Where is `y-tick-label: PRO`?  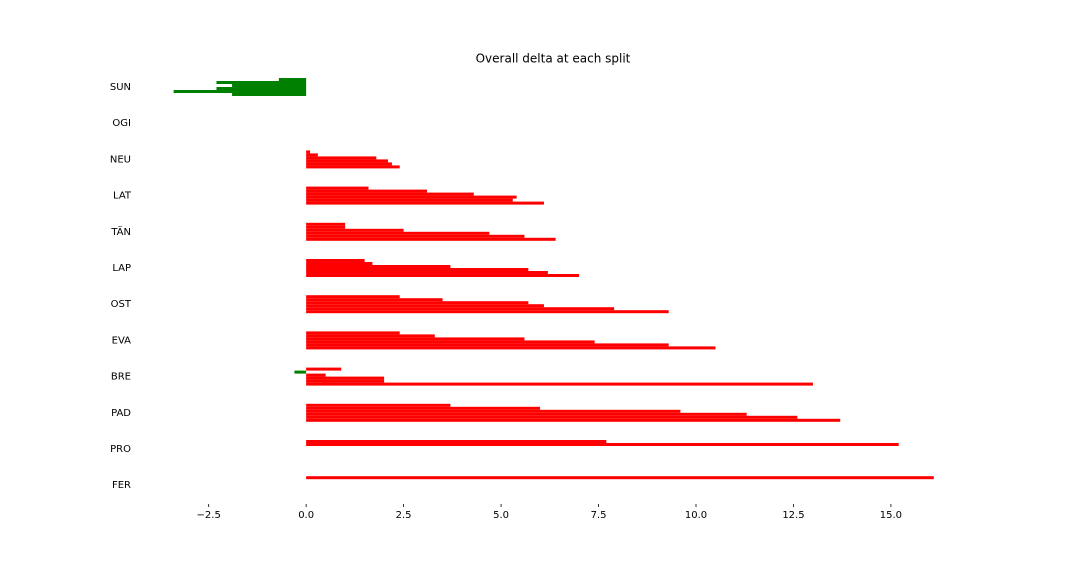
y-tick-label: PRO is located at coordinates (120, 449).